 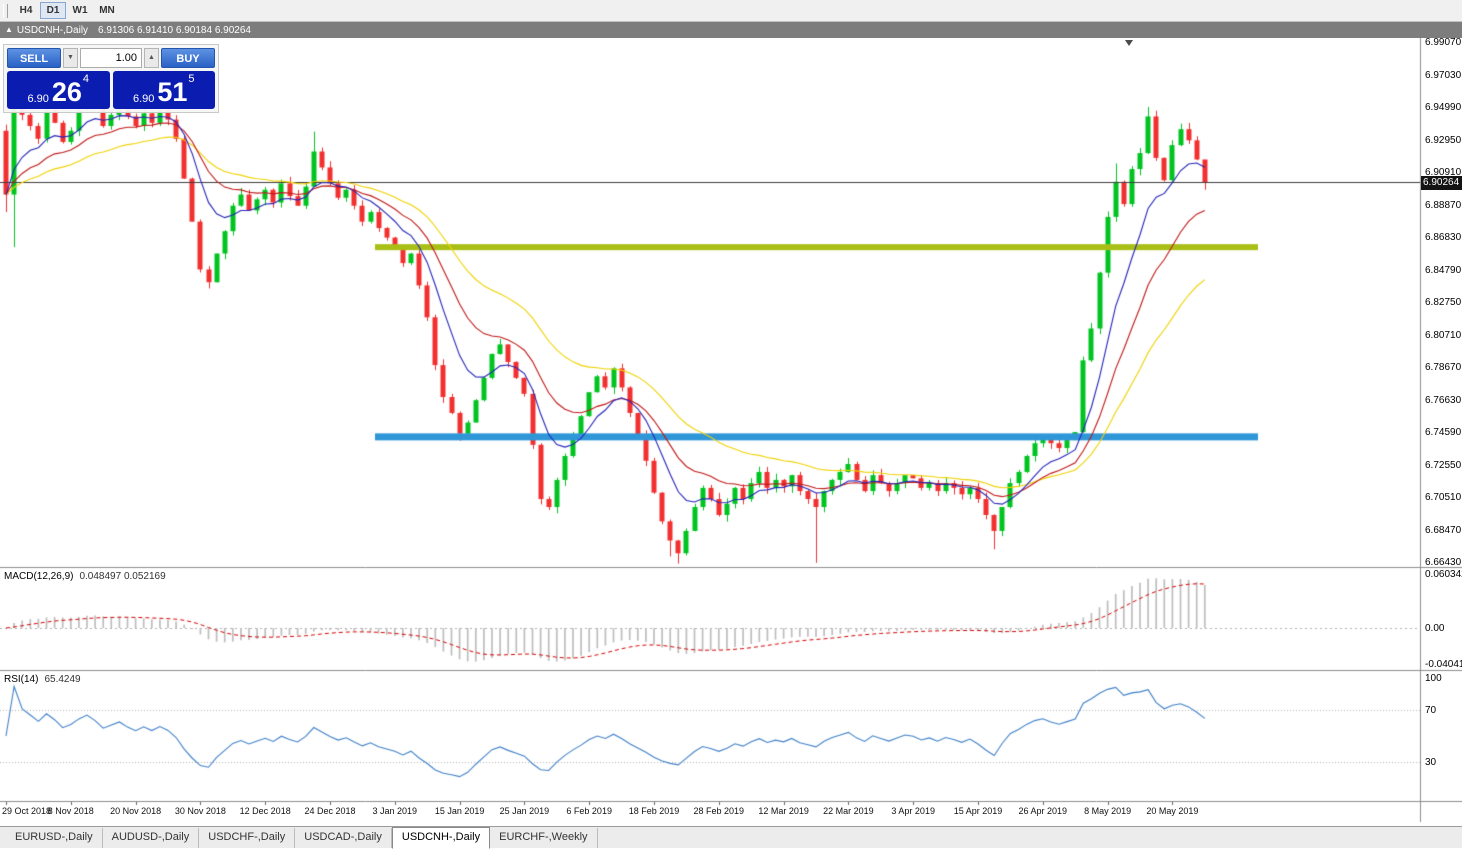 I want to click on chart-tab-audusd-daily: AUDUSD-,Daily, so click(x=151, y=838).